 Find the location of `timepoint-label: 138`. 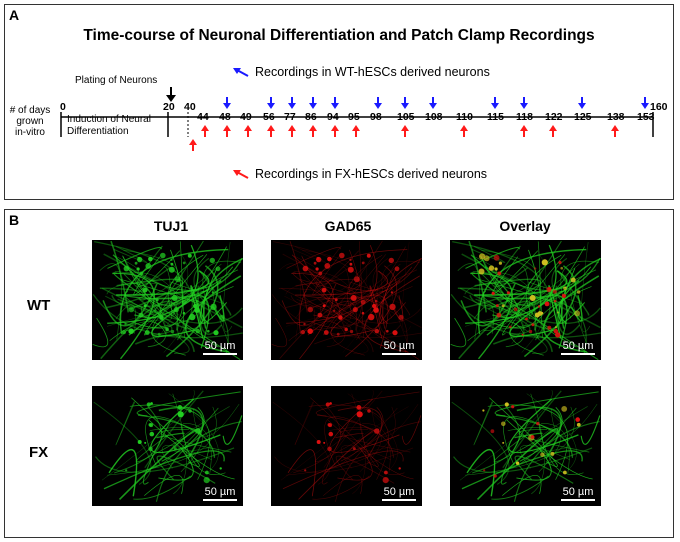

timepoint-label: 138 is located at coordinates (616, 117).